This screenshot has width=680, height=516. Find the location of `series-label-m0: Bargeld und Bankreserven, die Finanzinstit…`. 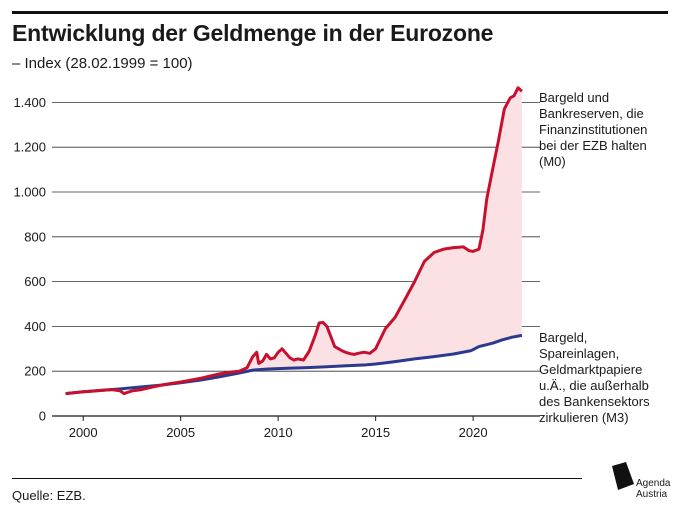

series-label-m0: Bargeld und Bankreserven, die Finanzinstit… is located at coordinates (593, 129).